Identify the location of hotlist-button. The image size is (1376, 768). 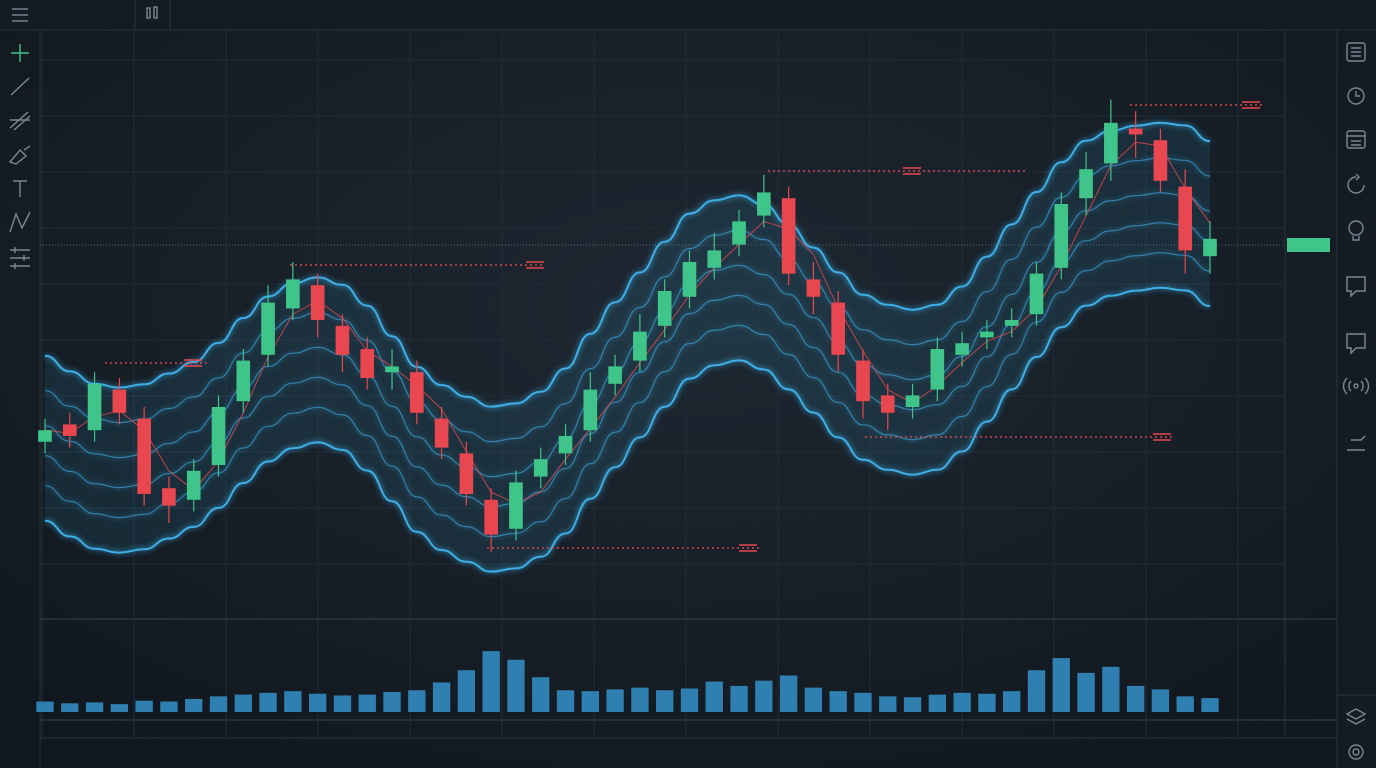
(1356, 443).